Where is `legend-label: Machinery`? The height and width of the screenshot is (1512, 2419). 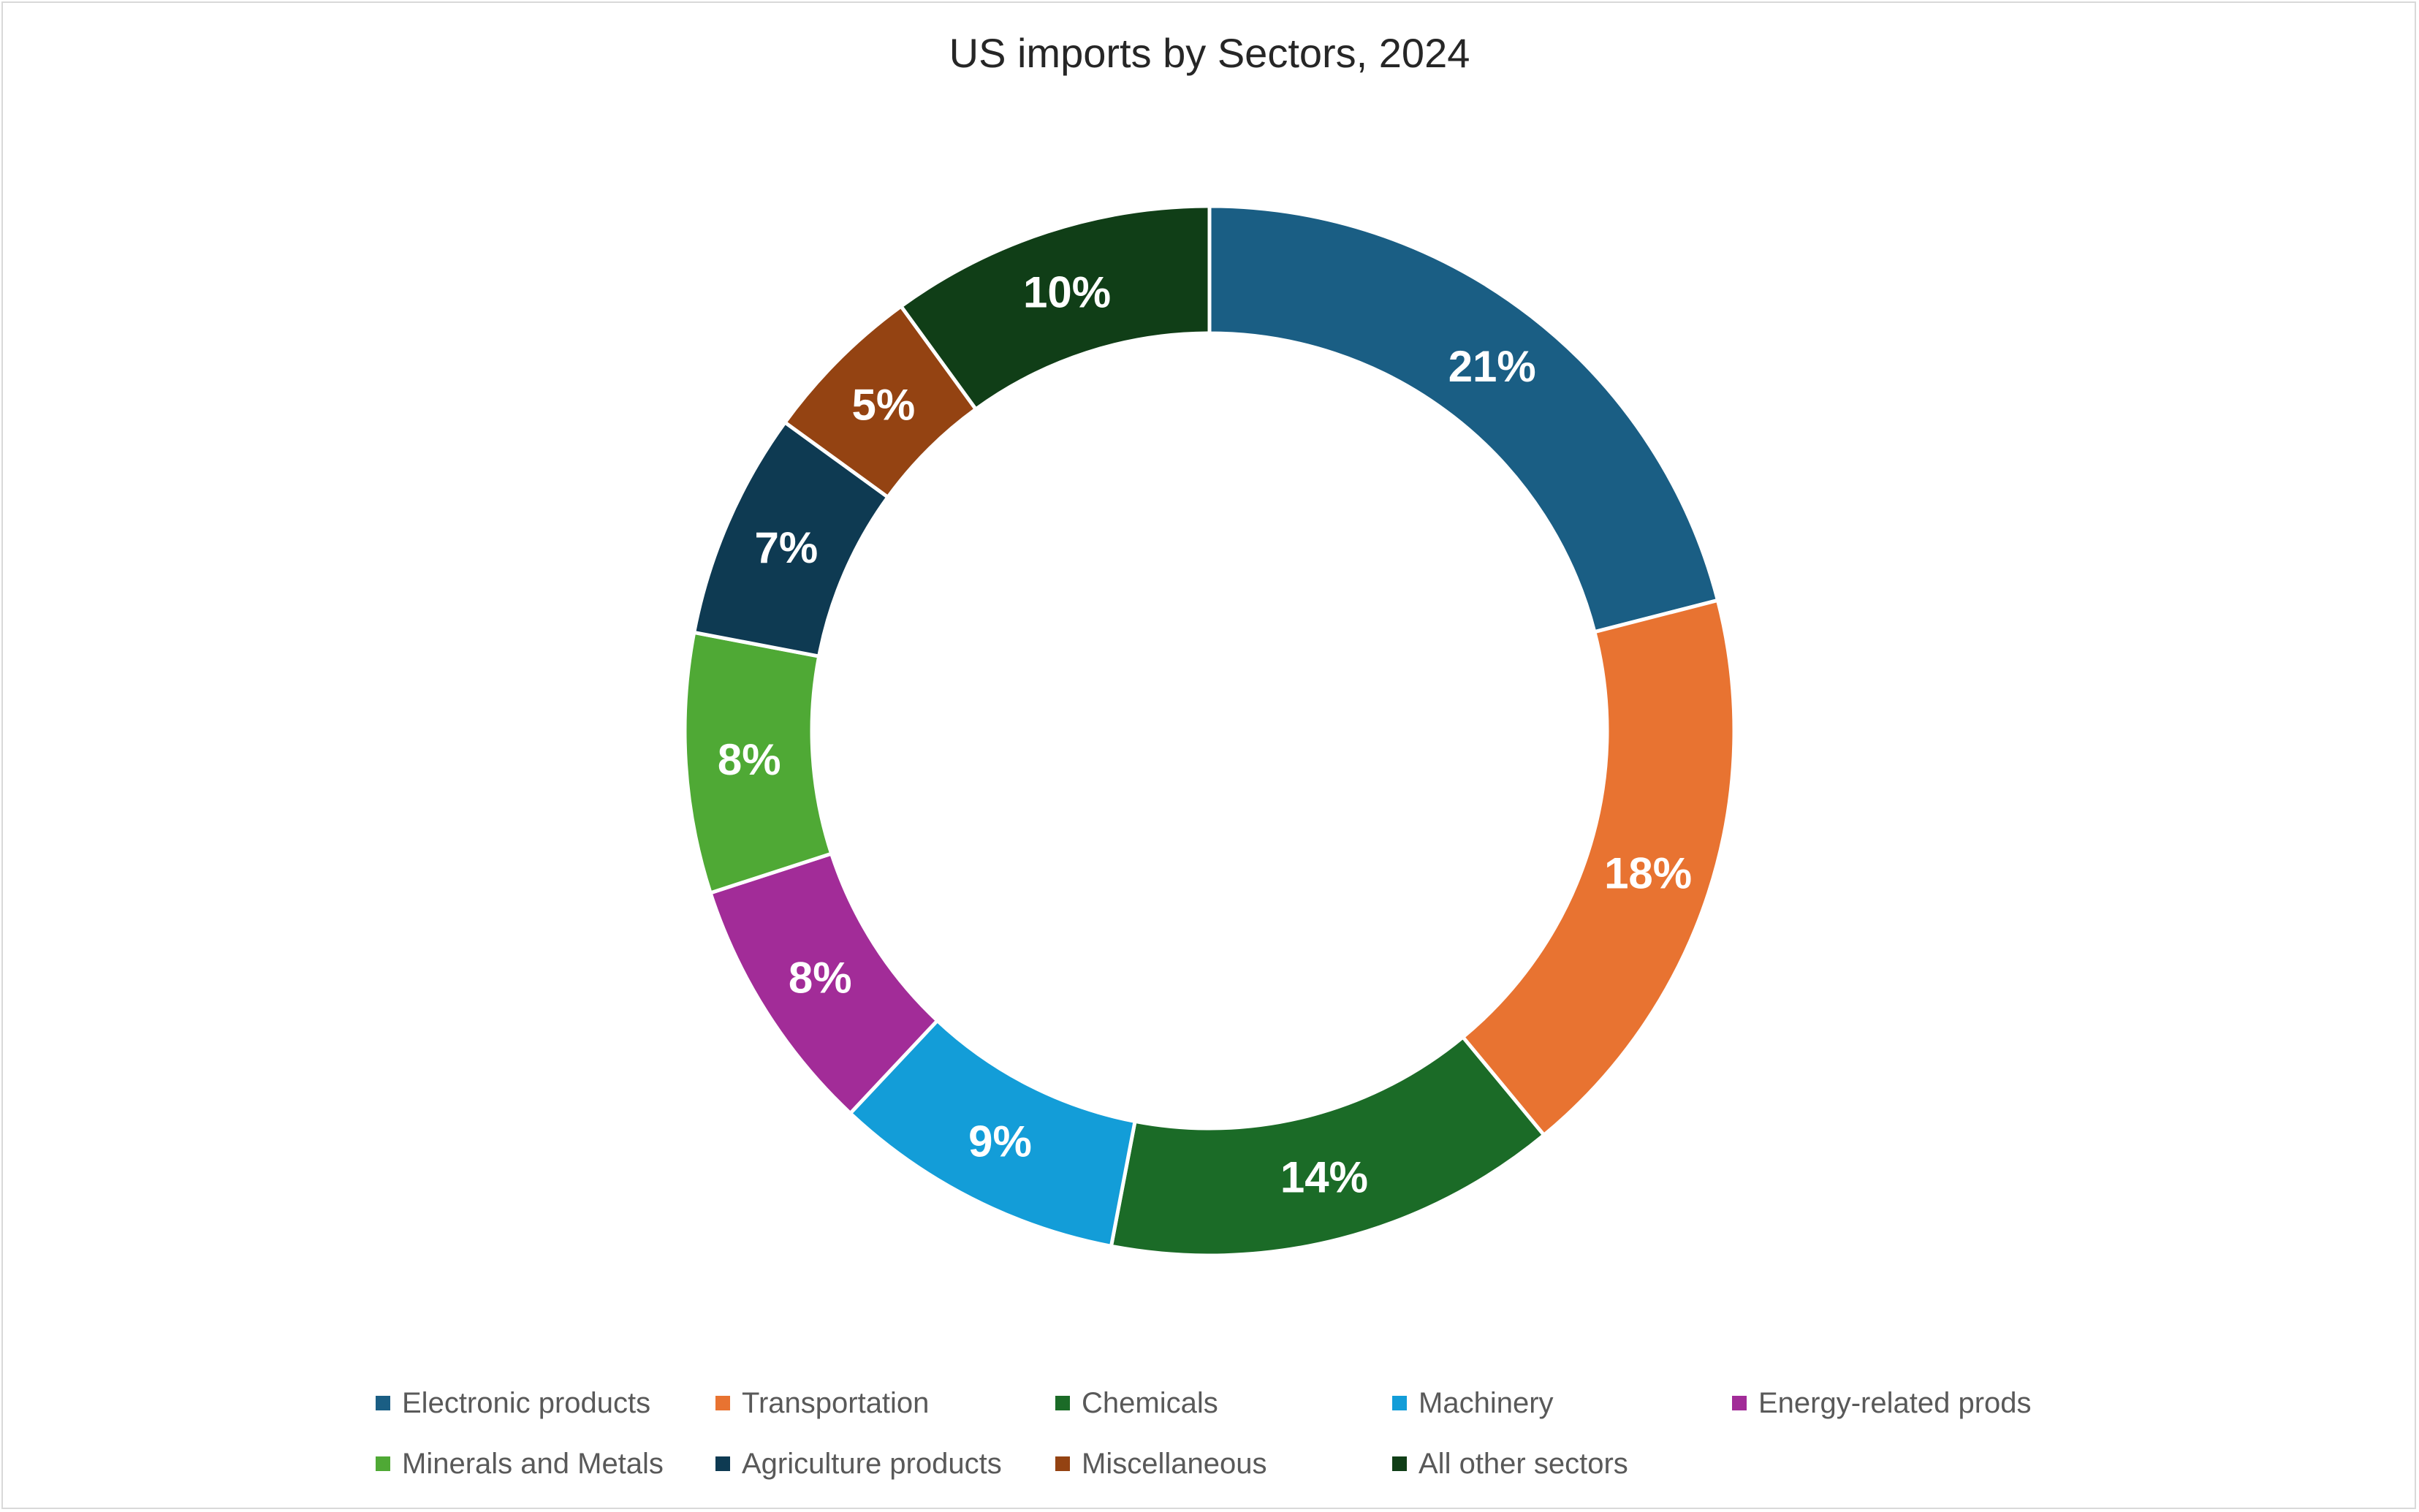
legend-label: Machinery is located at coordinates (1486, 1403).